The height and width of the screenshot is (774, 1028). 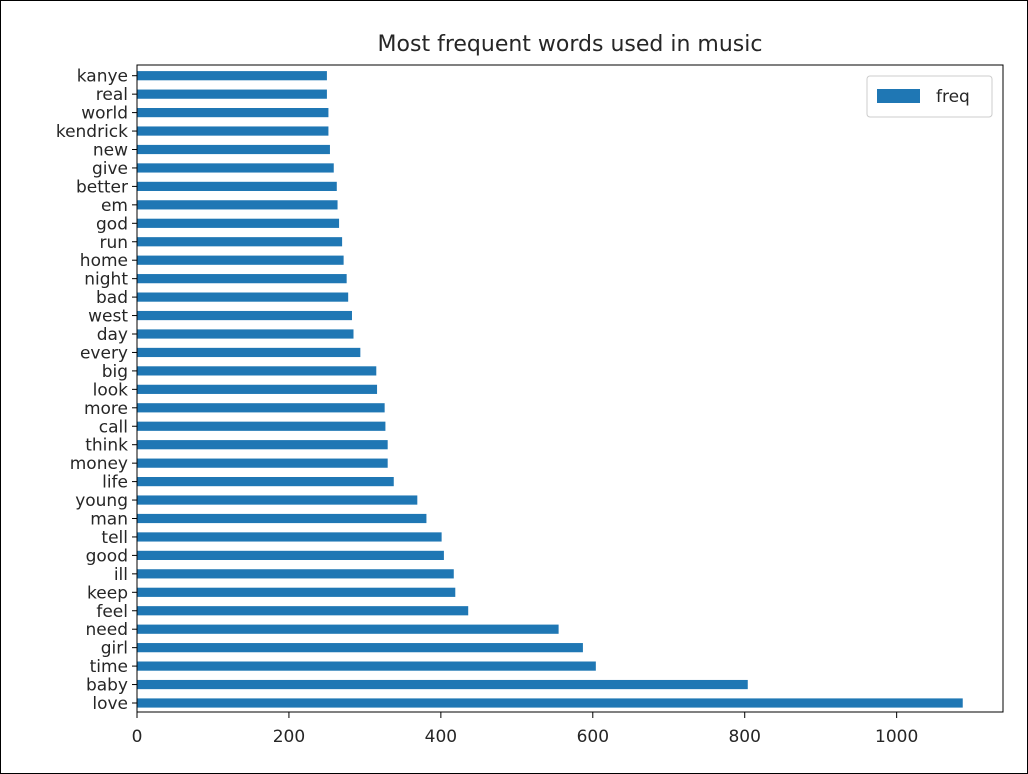 What do you see at coordinates (265, 482) in the screenshot?
I see `bar-life` at bounding box center [265, 482].